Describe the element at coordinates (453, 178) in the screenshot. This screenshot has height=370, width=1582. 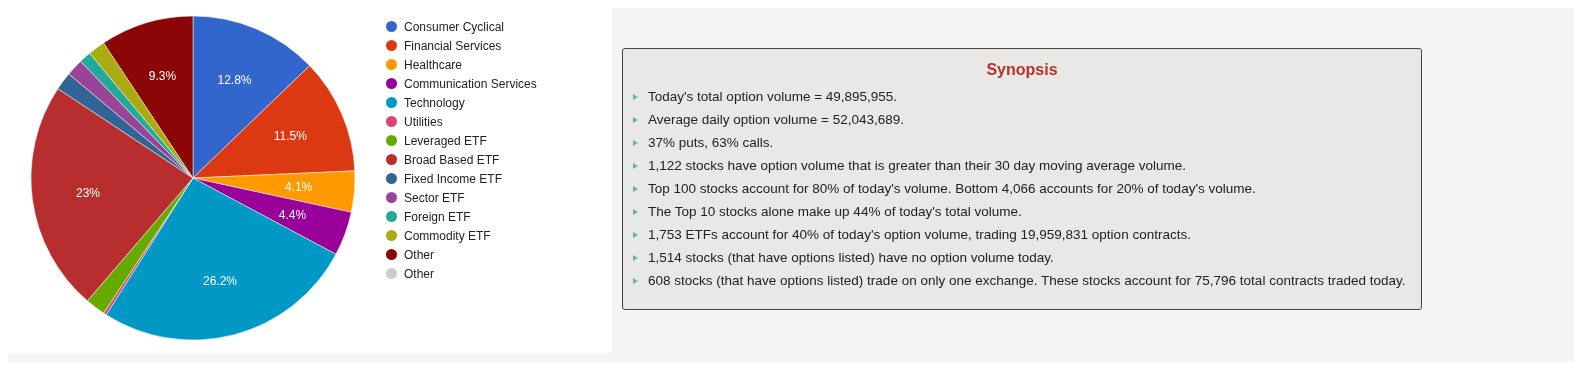
I see `legend-label: Fixed Income ETF` at that location.